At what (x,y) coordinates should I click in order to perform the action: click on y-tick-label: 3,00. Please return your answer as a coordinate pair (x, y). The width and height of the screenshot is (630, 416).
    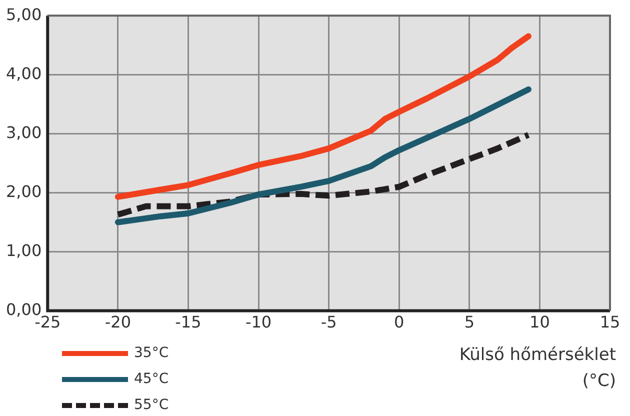
    Looking at the image, I should click on (24, 132).